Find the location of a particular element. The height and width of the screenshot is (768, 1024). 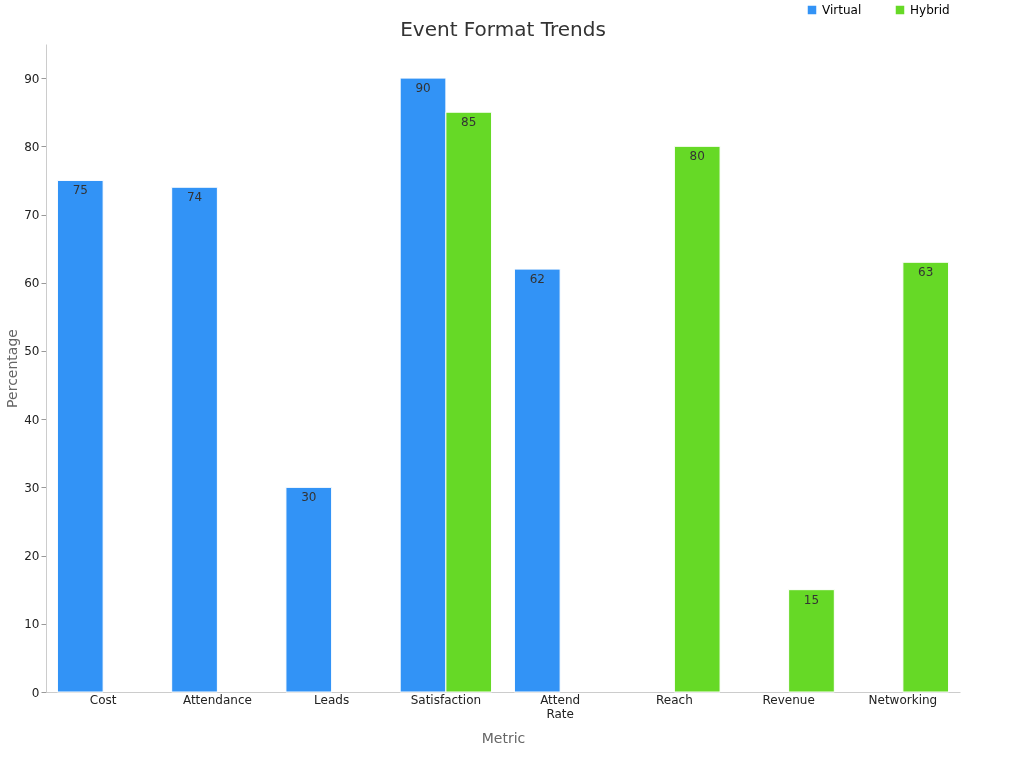

y-tick-label: 30 is located at coordinates (32, 487).